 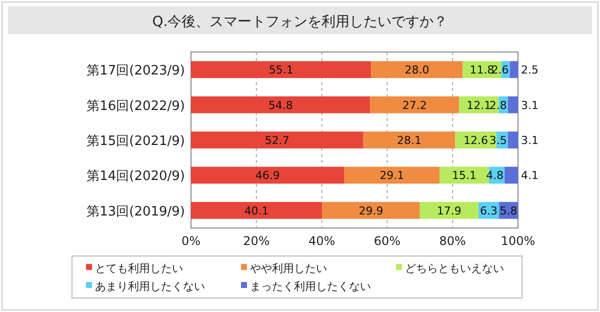 I want to click on data-label: 28.0, so click(x=417, y=70).